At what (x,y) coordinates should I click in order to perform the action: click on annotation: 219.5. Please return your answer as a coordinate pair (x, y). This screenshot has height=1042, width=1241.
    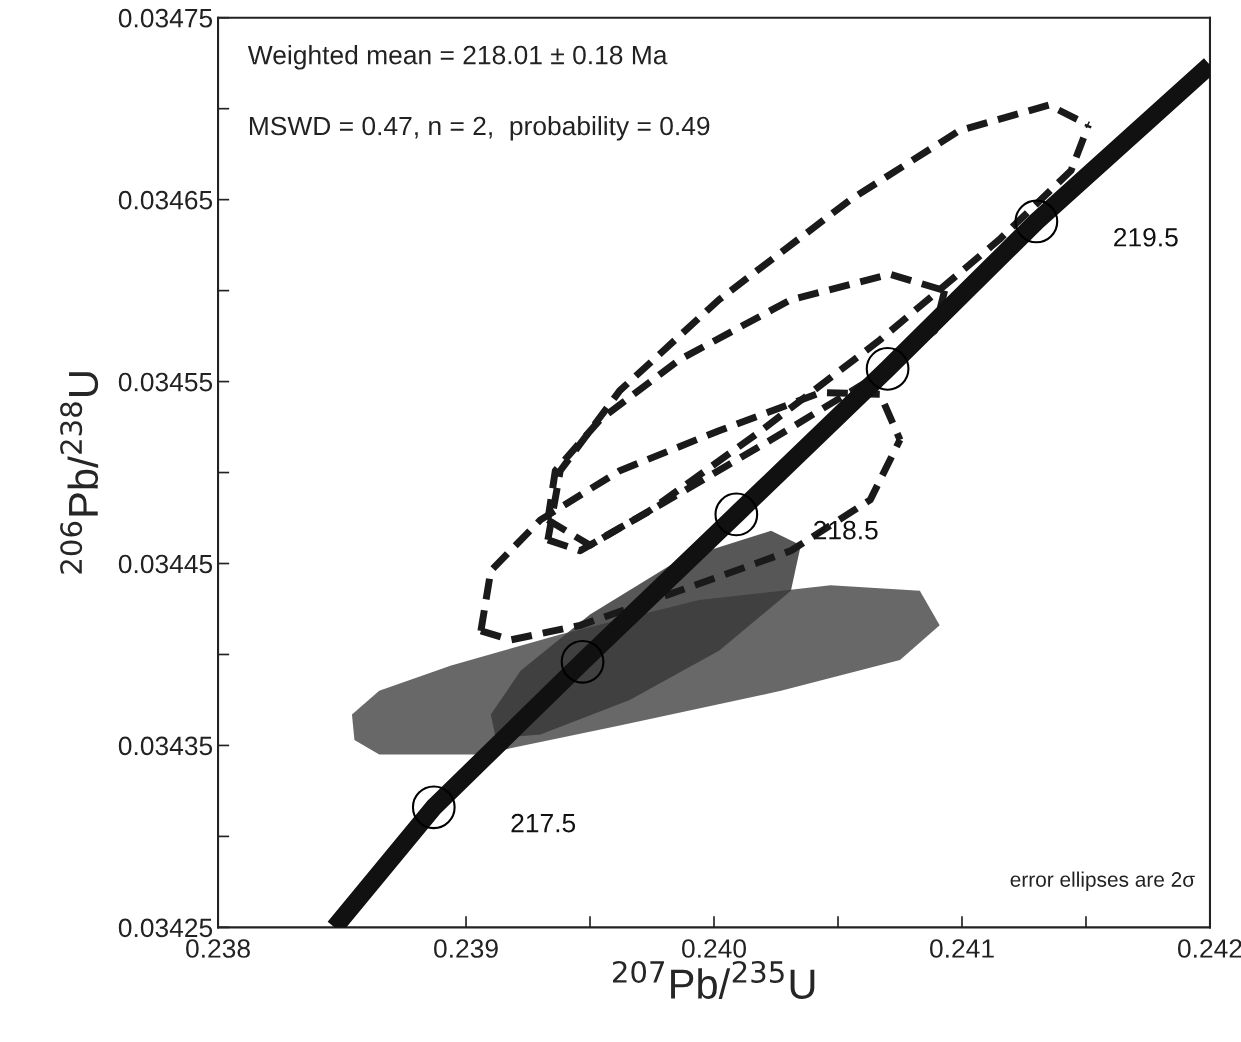
    Looking at the image, I should click on (1146, 237).